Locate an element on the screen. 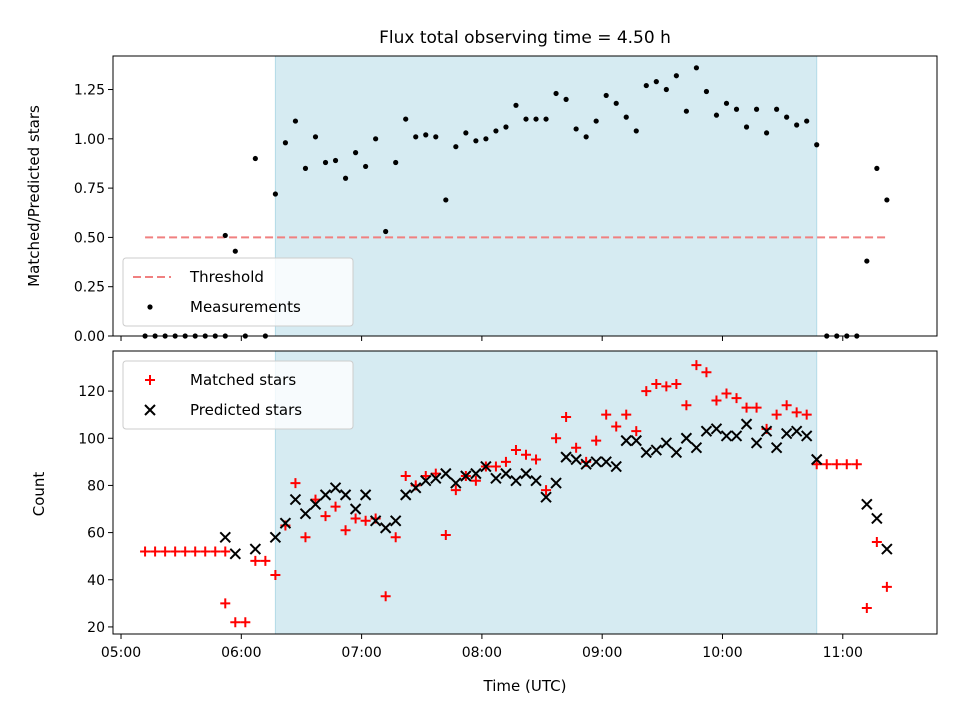 Image resolution: width=960 pixels, height=720 pixels. y-tick-label: 120 is located at coordinates (91, 392).